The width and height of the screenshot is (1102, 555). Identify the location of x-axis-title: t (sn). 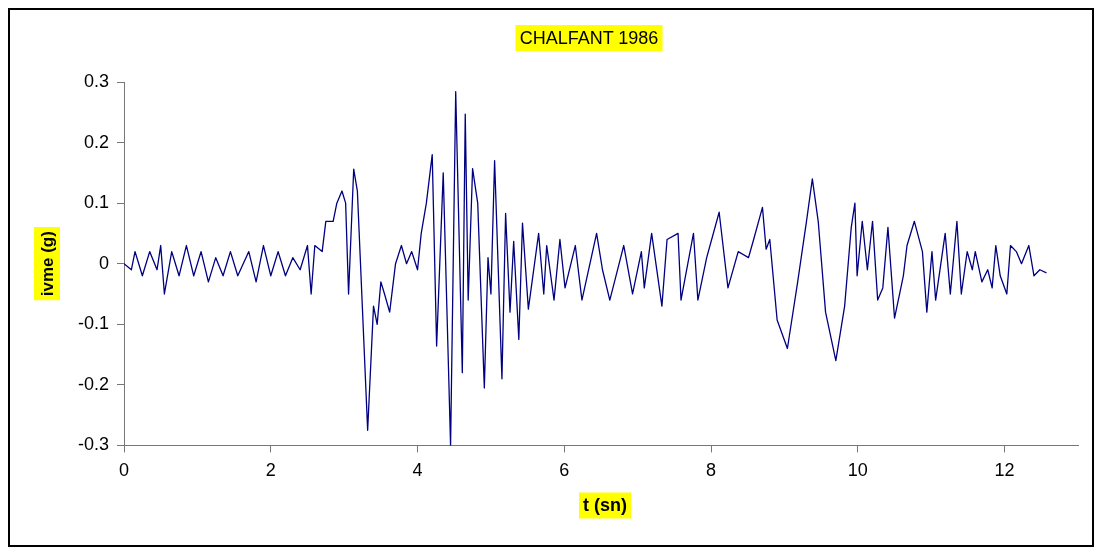
(605, 505).